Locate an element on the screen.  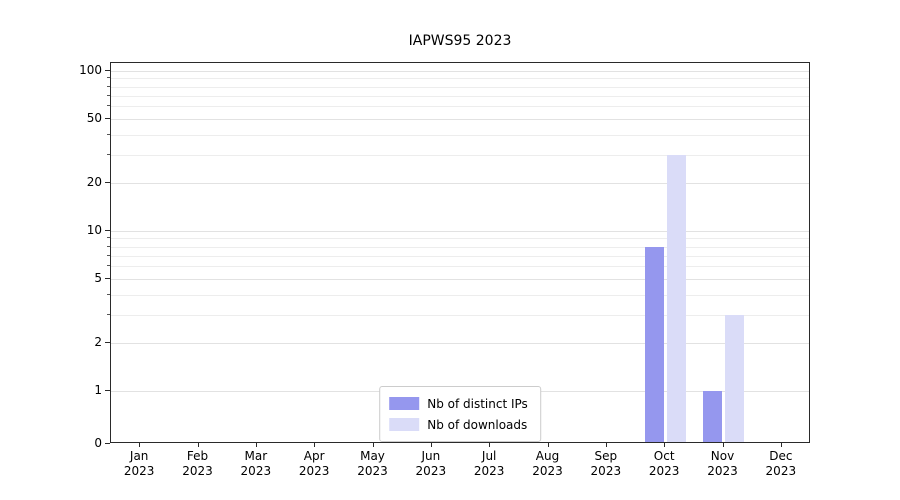
legend: Nb of distinct IPs Nb of downloads is located at coordinates (460, 414).